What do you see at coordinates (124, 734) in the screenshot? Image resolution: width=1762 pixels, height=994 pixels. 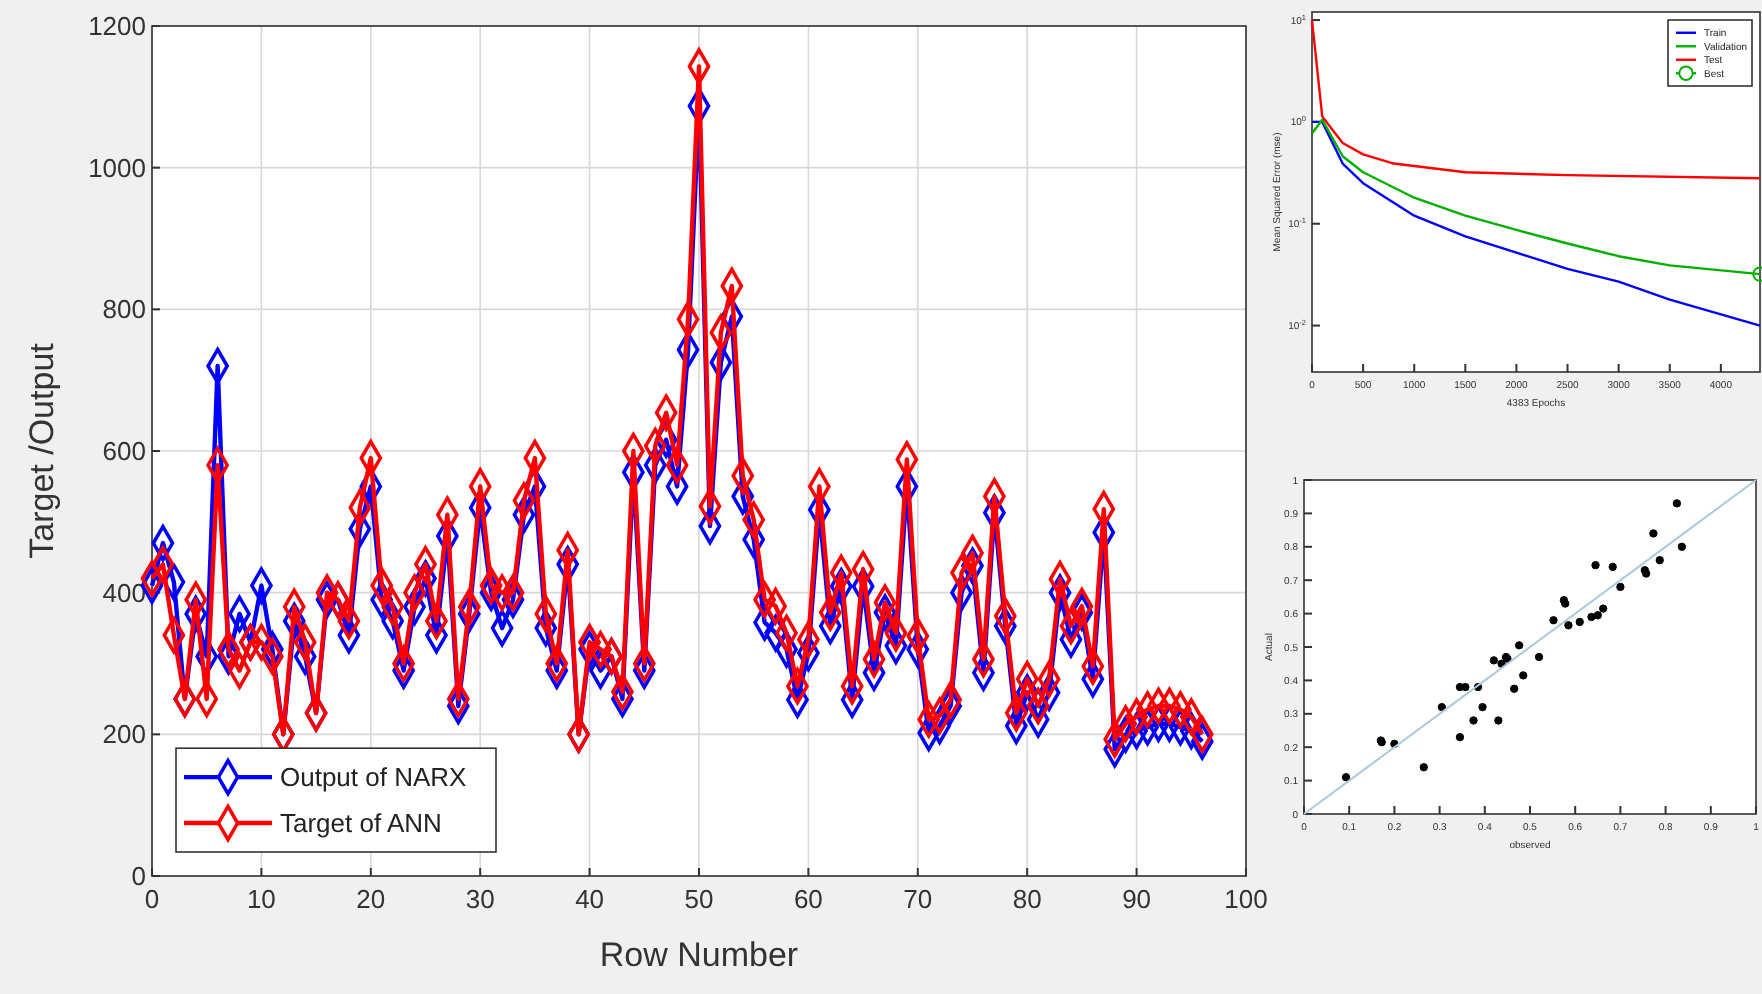 I see `y-tick-label: 200` at bounding box center [124, 734].